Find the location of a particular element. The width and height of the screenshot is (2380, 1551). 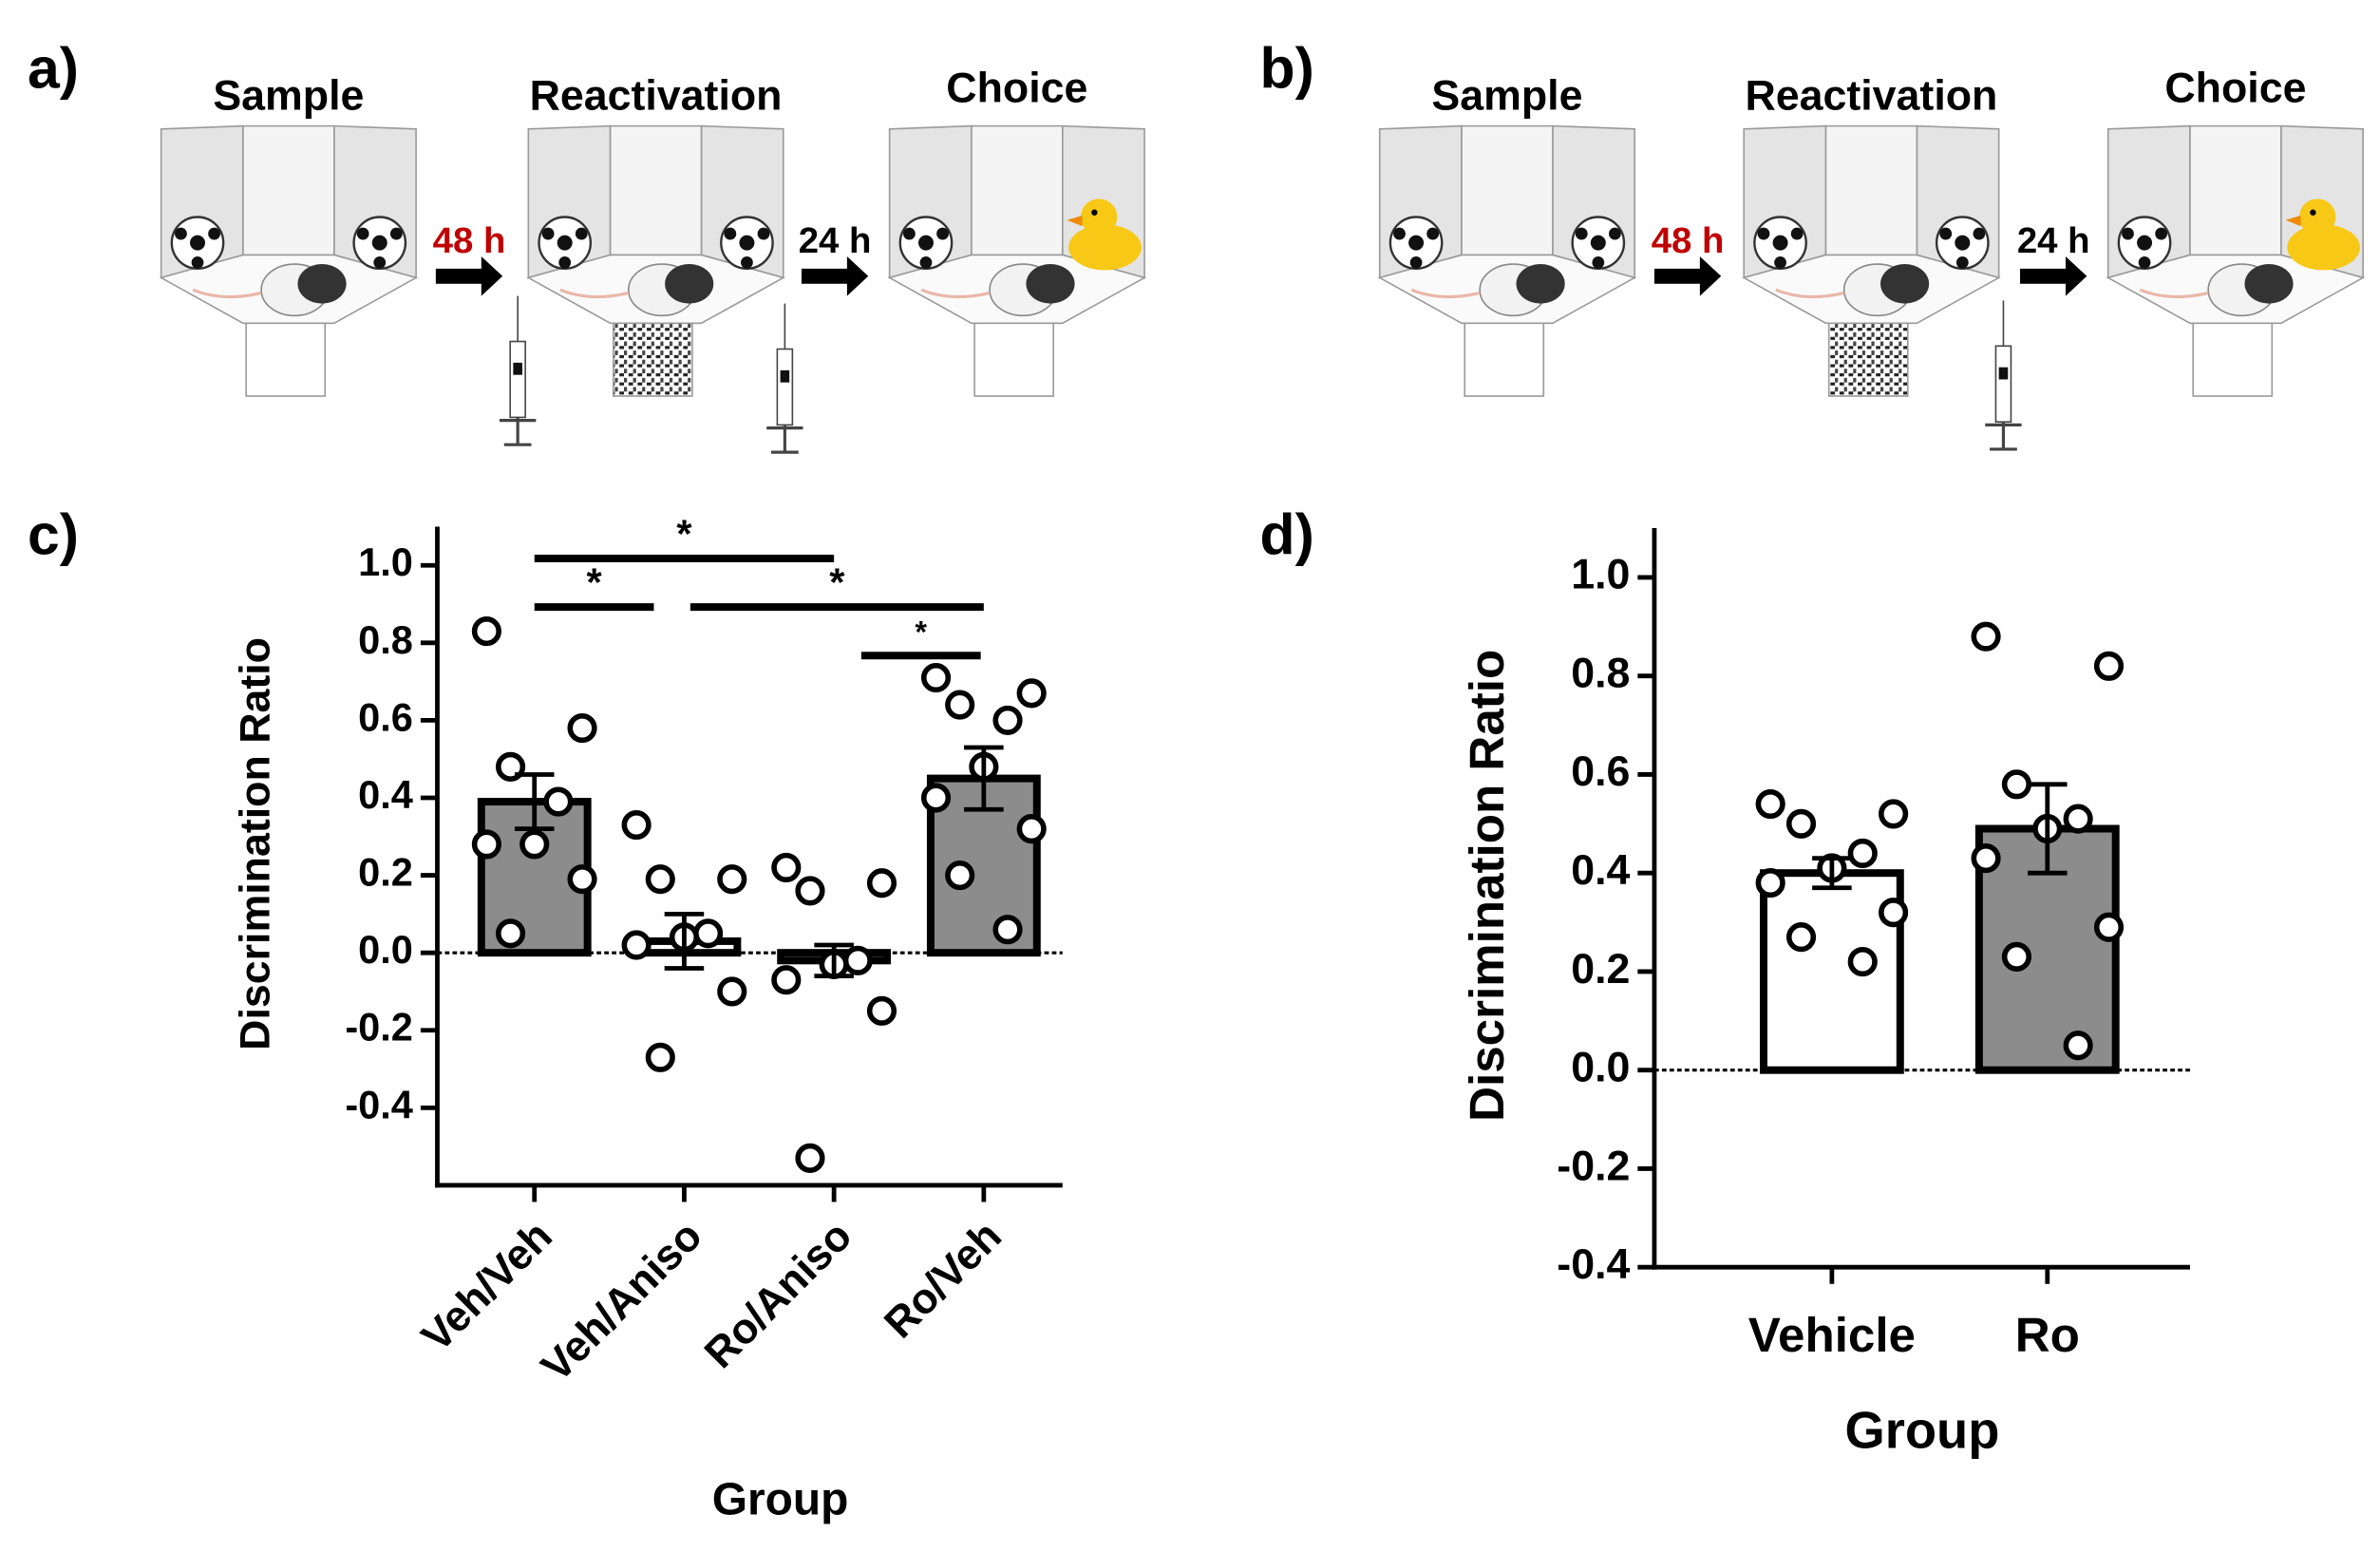

delay-label: 48 h is located at coordinates (1688, 240).